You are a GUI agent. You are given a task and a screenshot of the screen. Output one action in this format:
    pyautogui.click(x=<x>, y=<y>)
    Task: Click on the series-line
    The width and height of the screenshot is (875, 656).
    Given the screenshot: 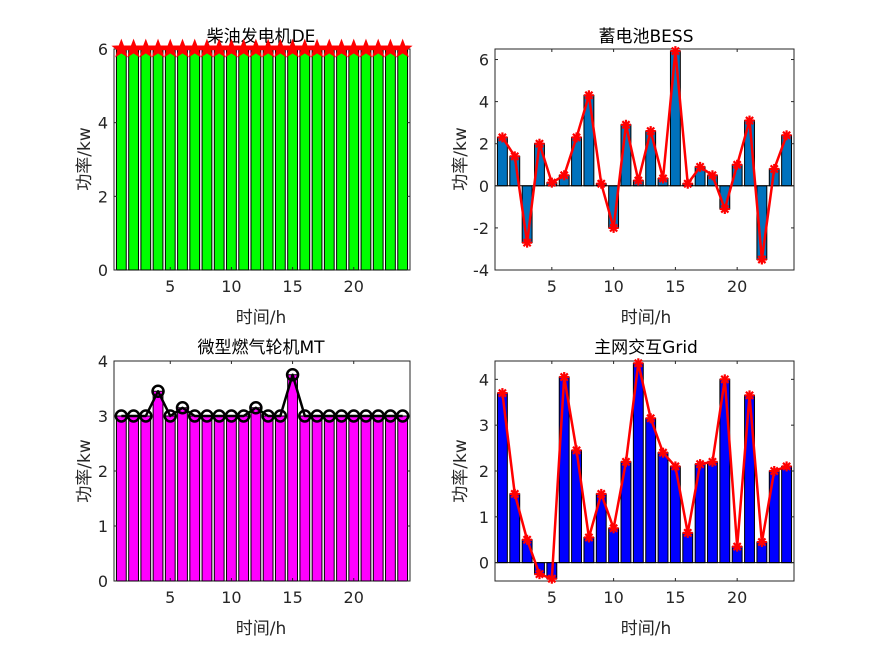 What is the action you would take?
    pyautogui.click(x=644, y=155)
    